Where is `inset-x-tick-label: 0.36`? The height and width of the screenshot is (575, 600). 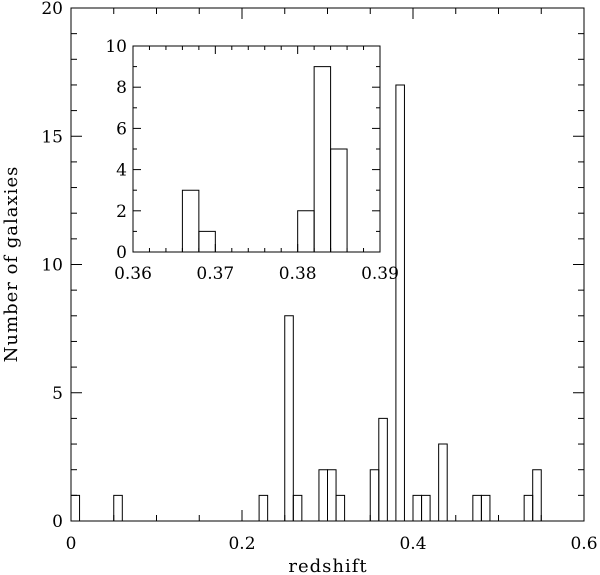
inset-x-tick-label: 0.36 is located at coordinates (133, 274).